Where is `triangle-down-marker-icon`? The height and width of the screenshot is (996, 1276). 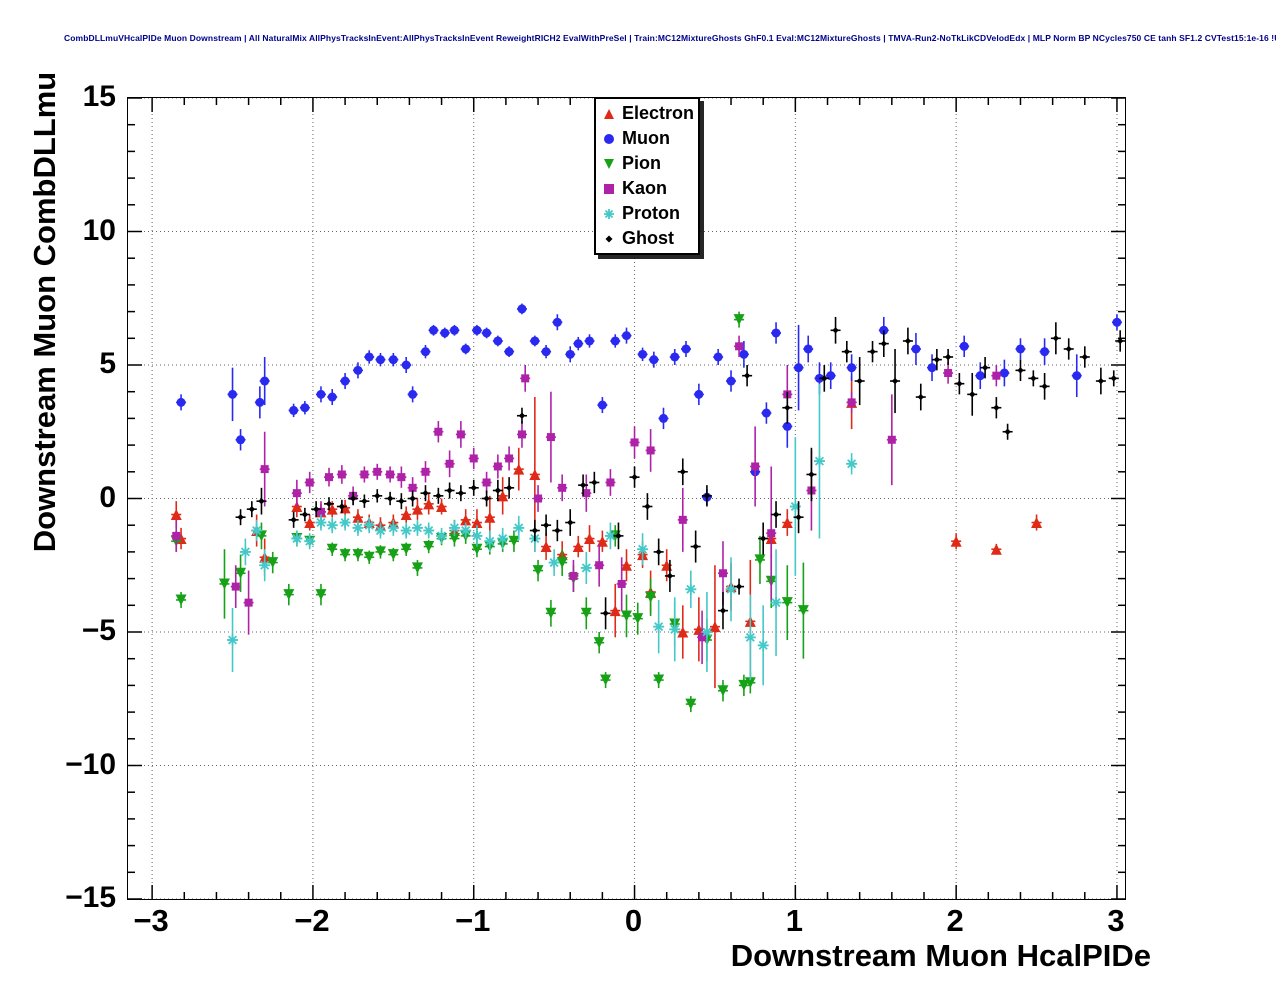
triangle-down-marker-icon is located at coordinates (609, 163).